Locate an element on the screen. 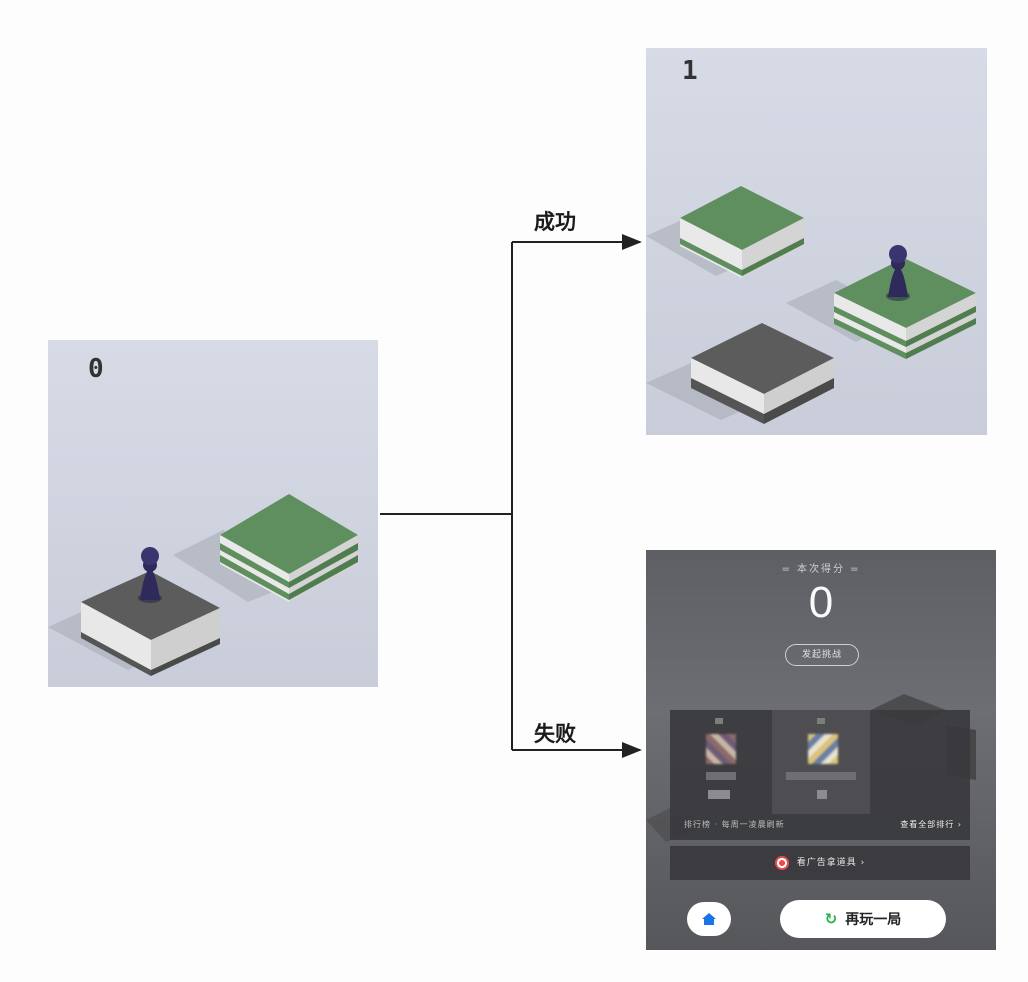 Image resolution: width=1028 pixels, height=982 pixels. score-title: = 本次得分 = is located at coordinates (821, 569).